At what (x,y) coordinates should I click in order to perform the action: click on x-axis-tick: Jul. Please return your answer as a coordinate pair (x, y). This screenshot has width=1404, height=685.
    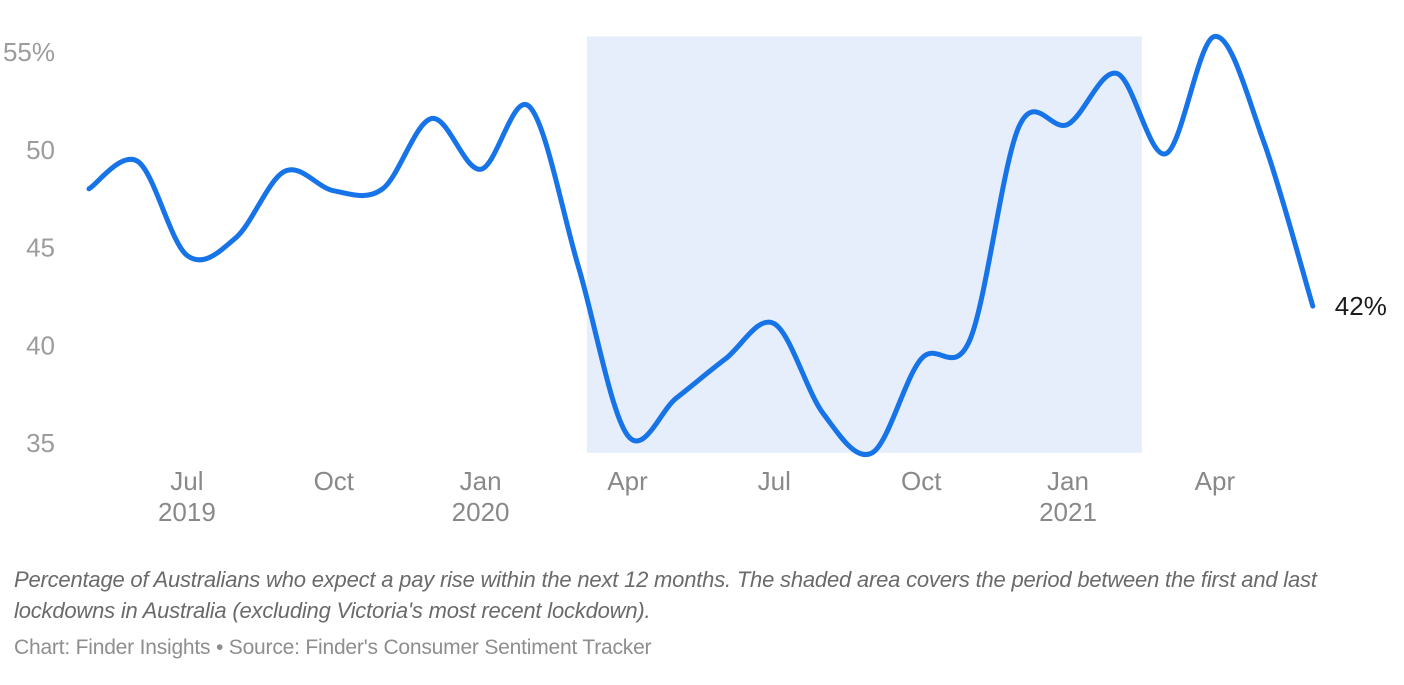
    Looking at the image, I should click on (774, 481).